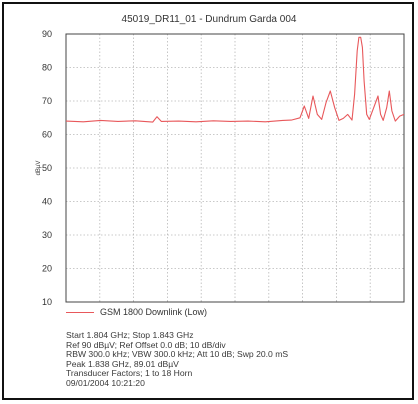  Describe the element at coordinates (80, 312) in the screenshot. I see `legend-swatch` at that location.